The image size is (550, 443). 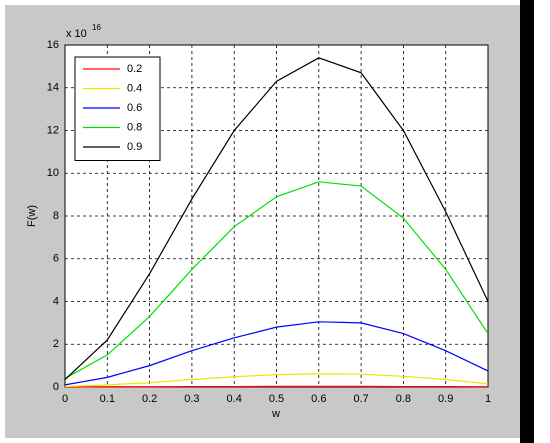 I want to click on y-tick-label: 10, so click(x=53, y=173).